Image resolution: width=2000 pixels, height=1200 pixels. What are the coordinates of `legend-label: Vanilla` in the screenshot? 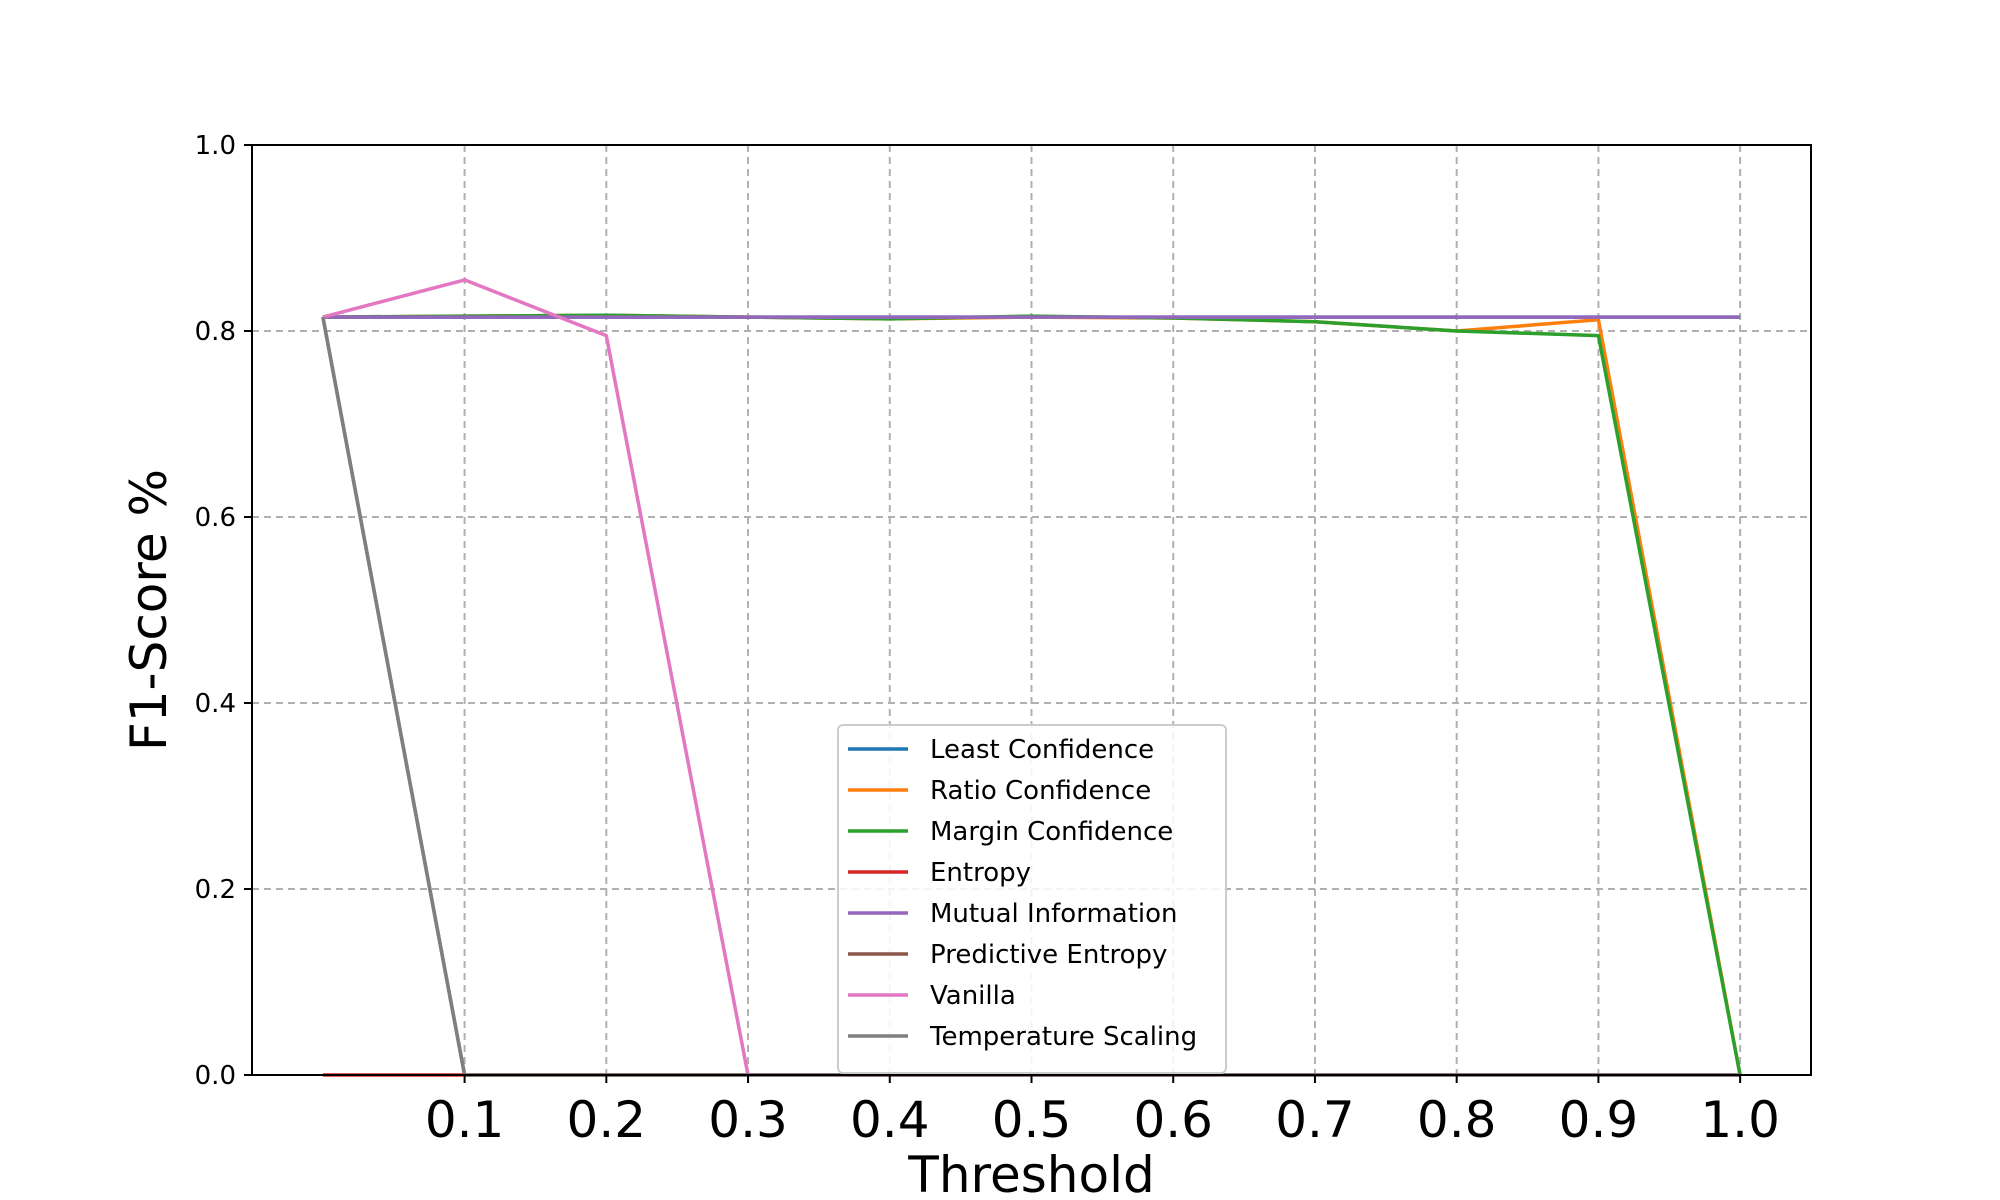 It's located at (973, 996).